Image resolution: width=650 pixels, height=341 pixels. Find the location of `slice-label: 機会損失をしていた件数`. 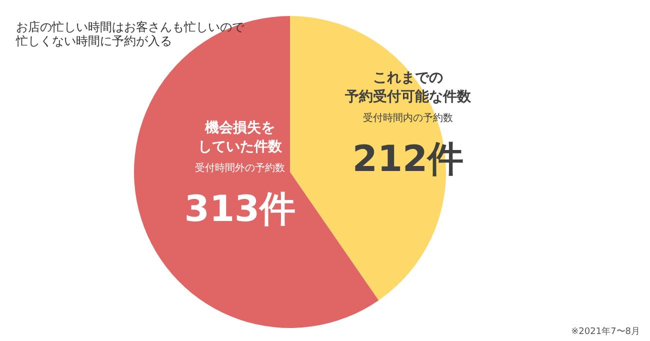

slice-label: 機会損失をしていた件数 is located at coordinates (240, 137).